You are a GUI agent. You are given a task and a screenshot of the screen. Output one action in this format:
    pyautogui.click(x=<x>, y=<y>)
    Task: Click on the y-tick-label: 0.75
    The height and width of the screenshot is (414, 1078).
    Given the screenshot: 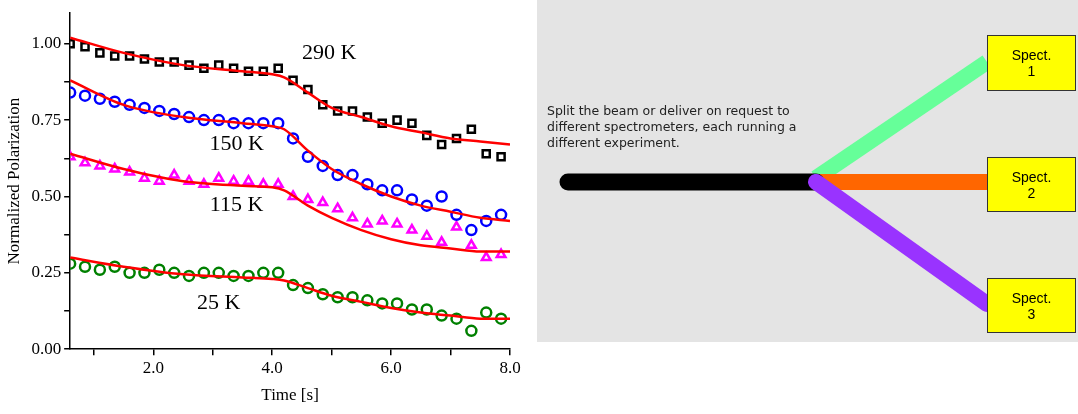 What is the action you would take?
    pyautogui.click(x=46, y=119)
    